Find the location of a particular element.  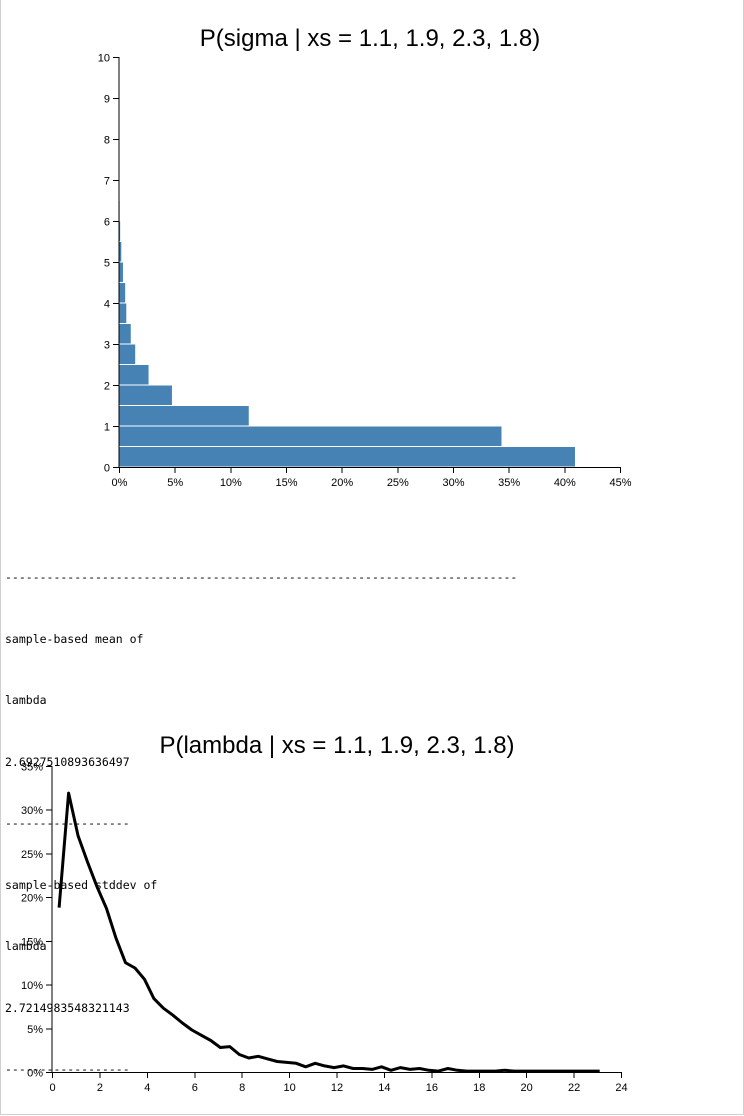

console-line-stddev-label: sample-based stddev of is located at coordinates (81, 884).